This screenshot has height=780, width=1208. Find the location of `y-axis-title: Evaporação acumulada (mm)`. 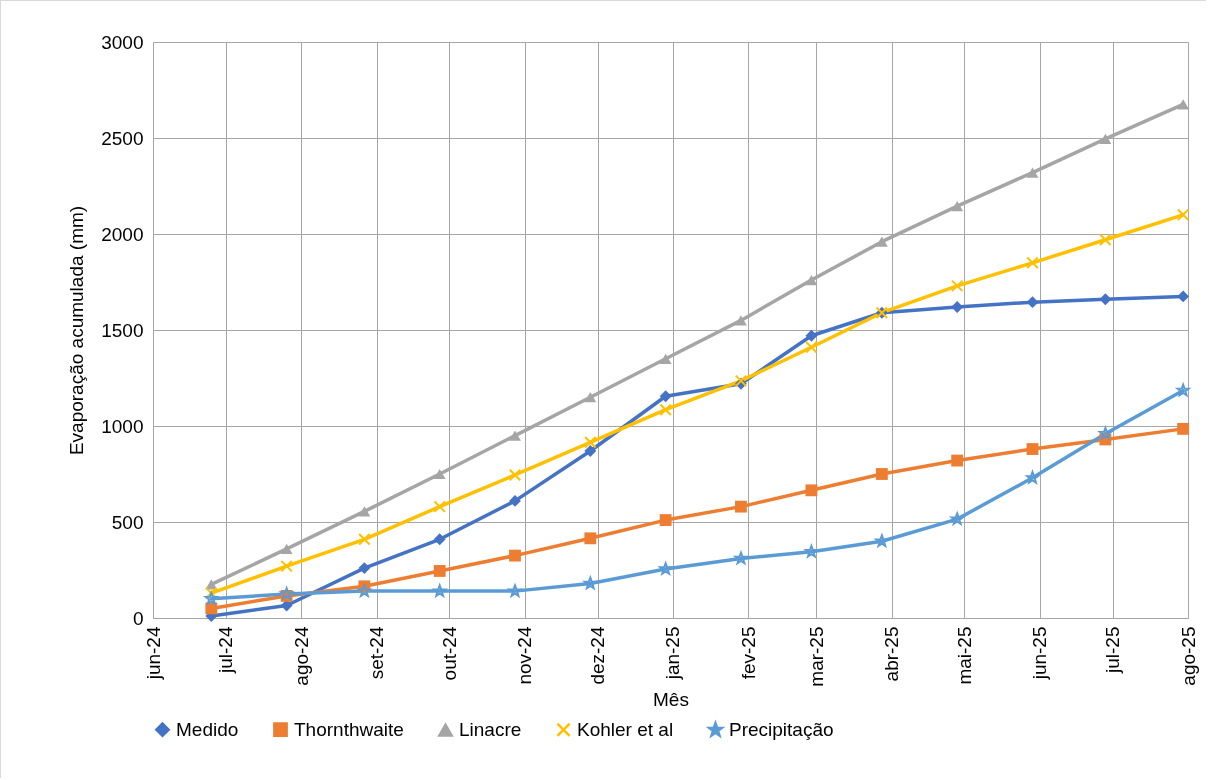

y-axis-title: Evaporação acumulada (mm) is located at coordinates (77, 330).